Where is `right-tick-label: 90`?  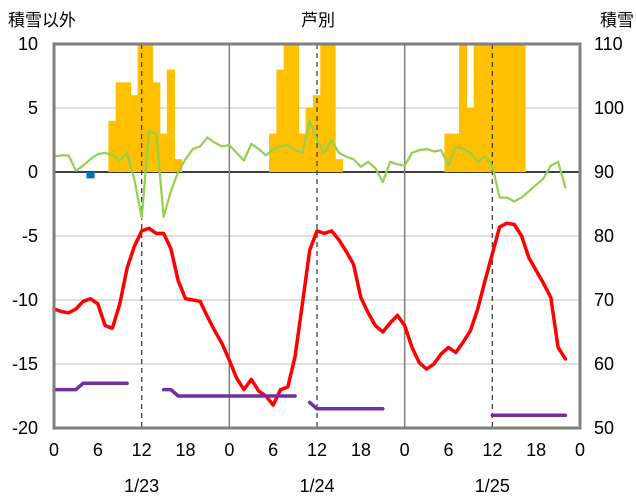 right-tick-label: 90 is located at coordinates (604, 172).